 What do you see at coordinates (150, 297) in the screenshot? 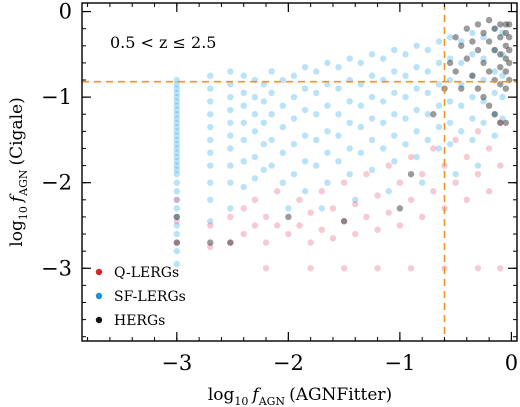
I see `legend-label-sf-lergs: SF-LERGs` at bounding box center [150, 297].